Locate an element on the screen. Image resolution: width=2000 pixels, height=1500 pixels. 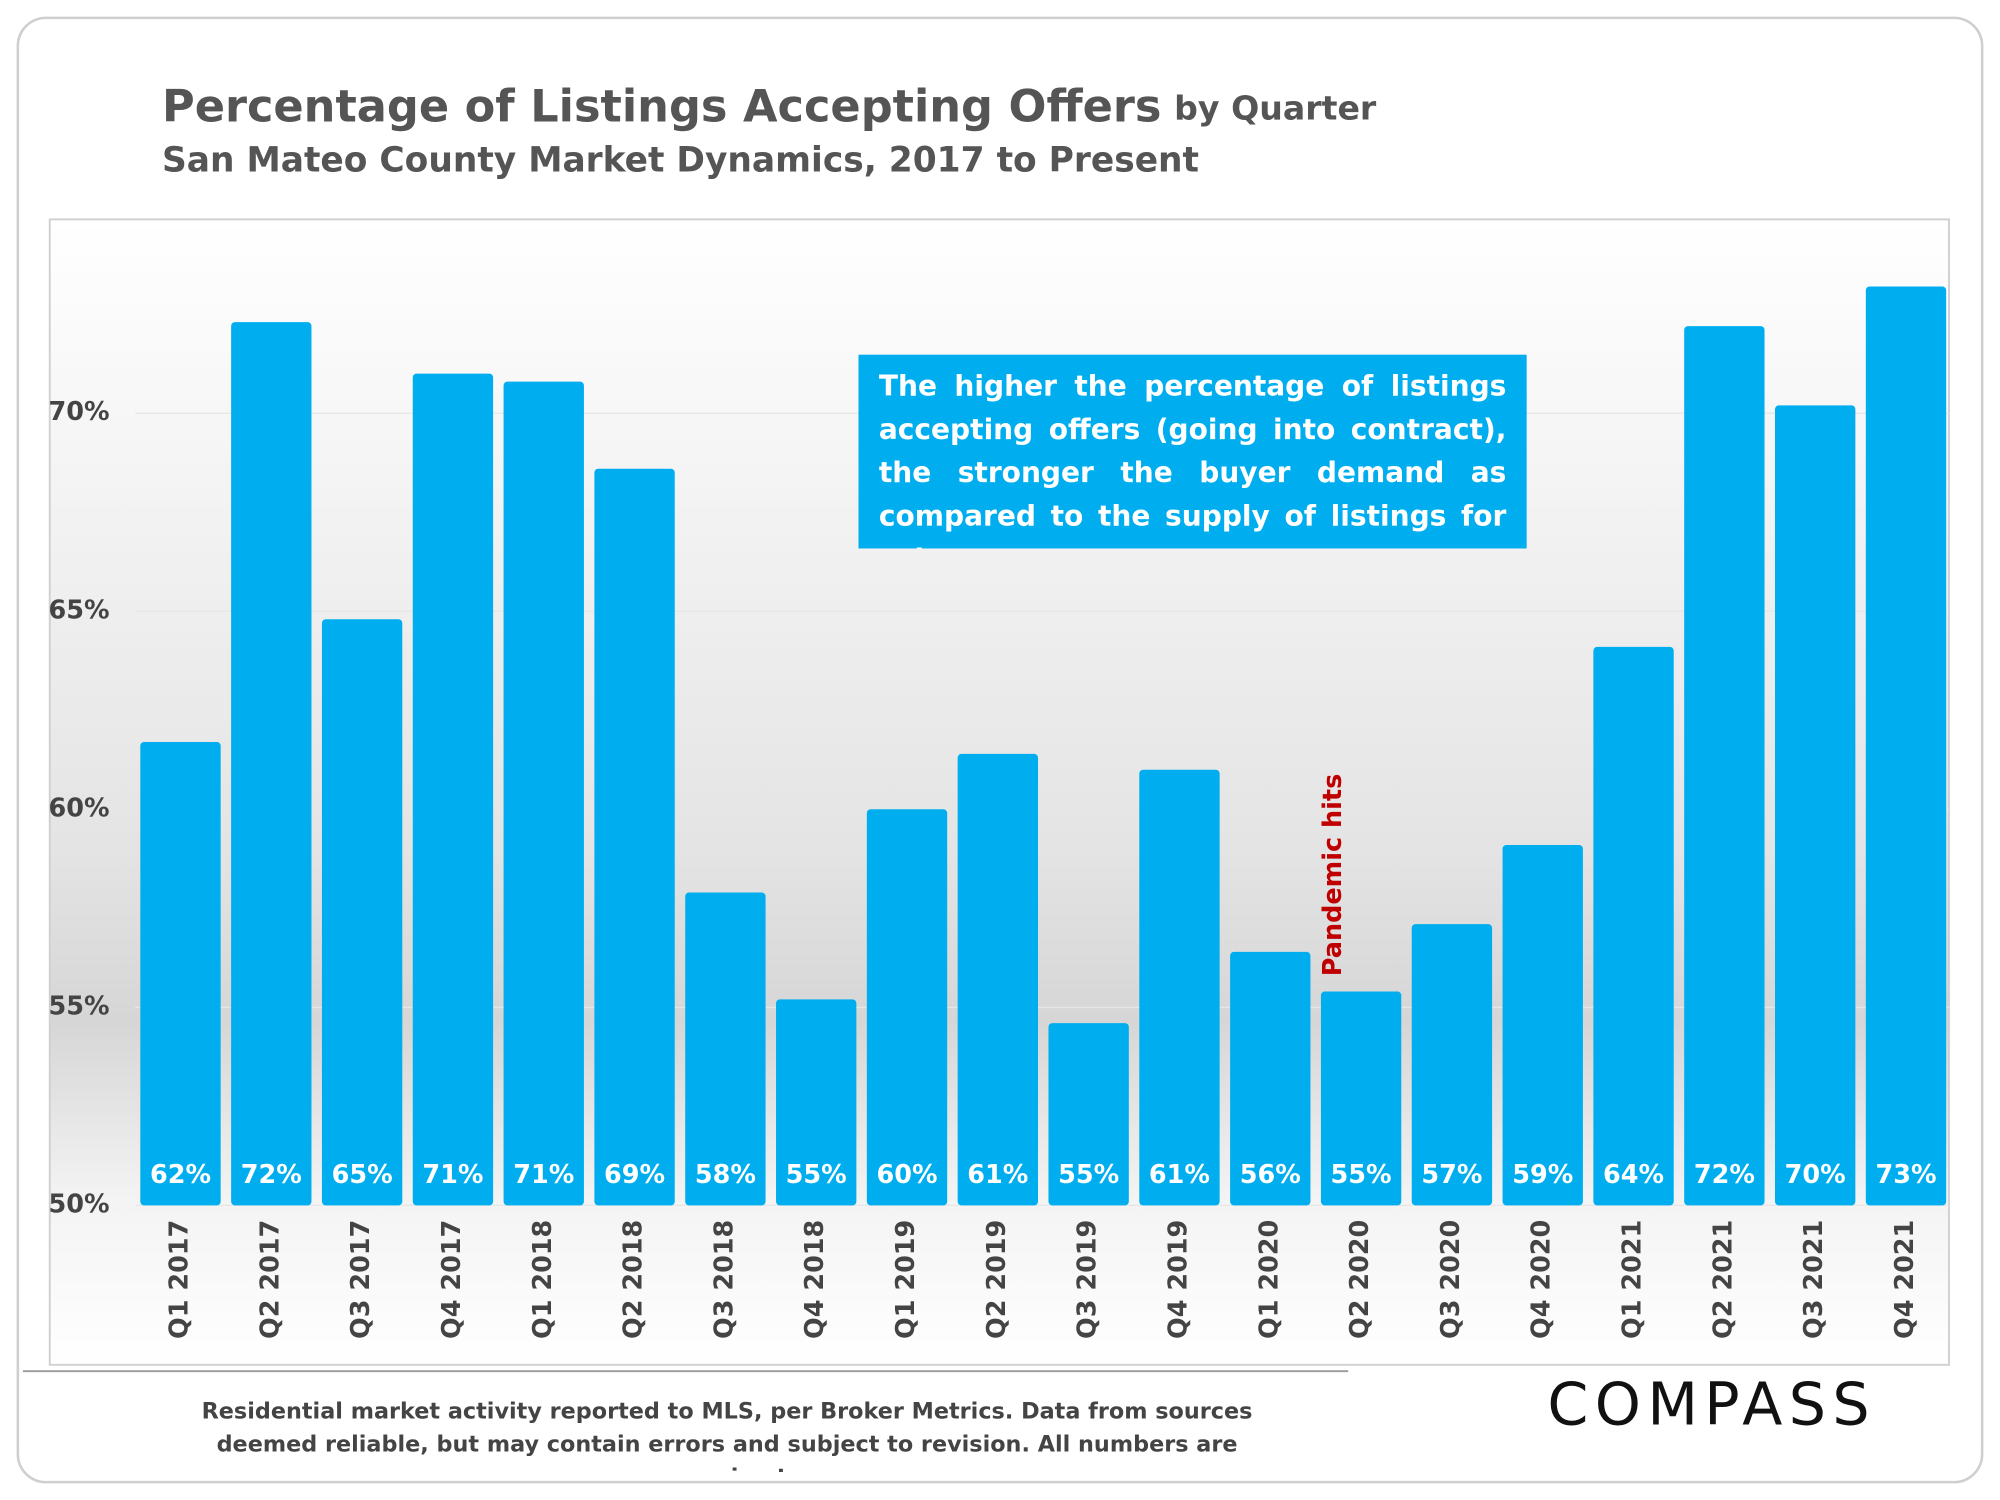
value-label: 57% is located at coordinates (1451, 1175).